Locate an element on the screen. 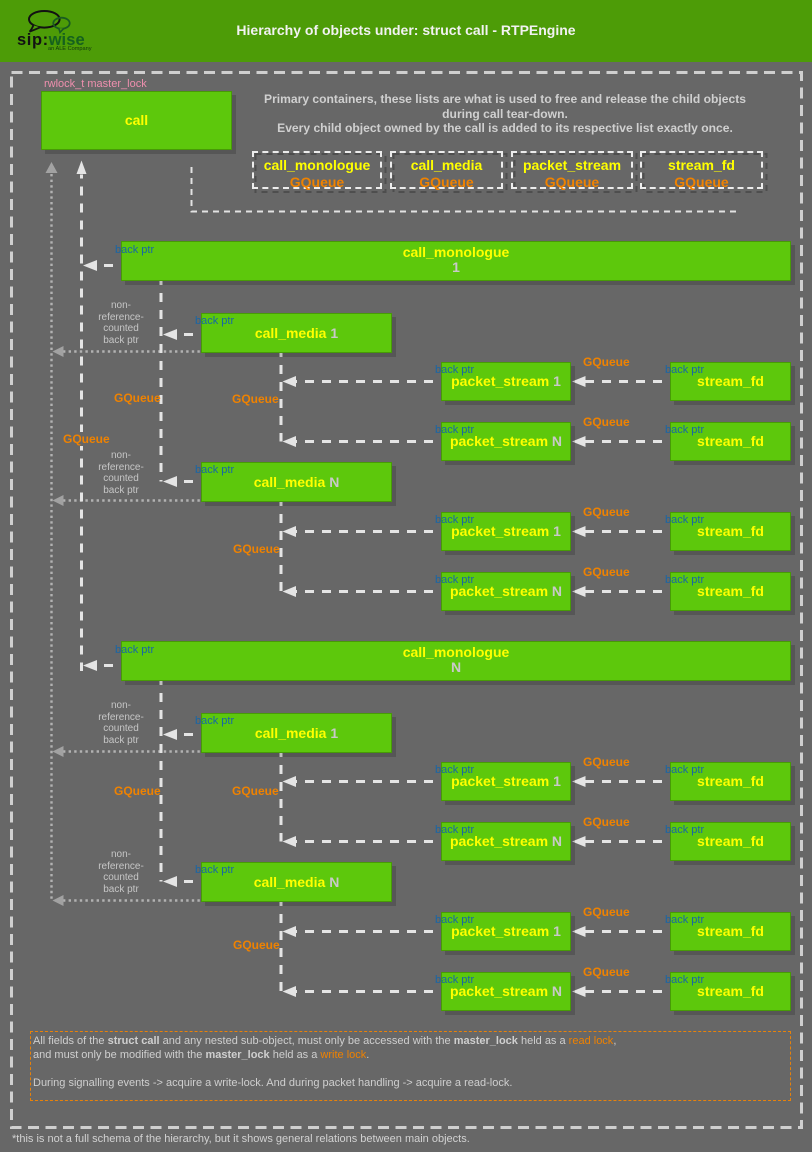 The image size is (812, 1152). svg-text: sip: is located at coordinates (33, 40).